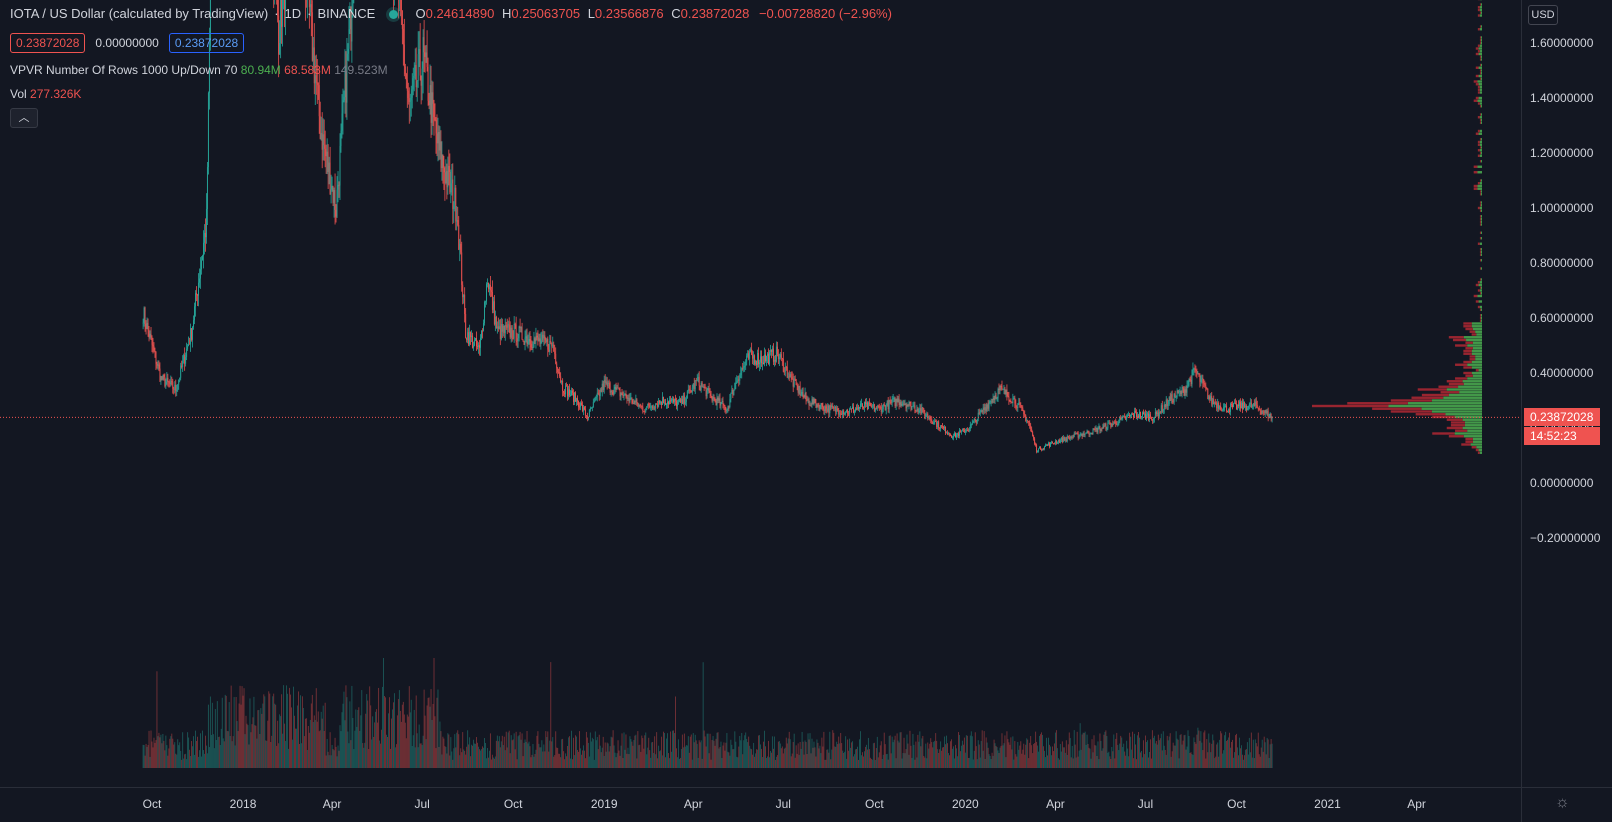 The image size is (1612, 822). What do you see at coordinates (206, 43) in the screenshot?
I see `buy-button: 0.23872028` at bounding box center [206, 43].